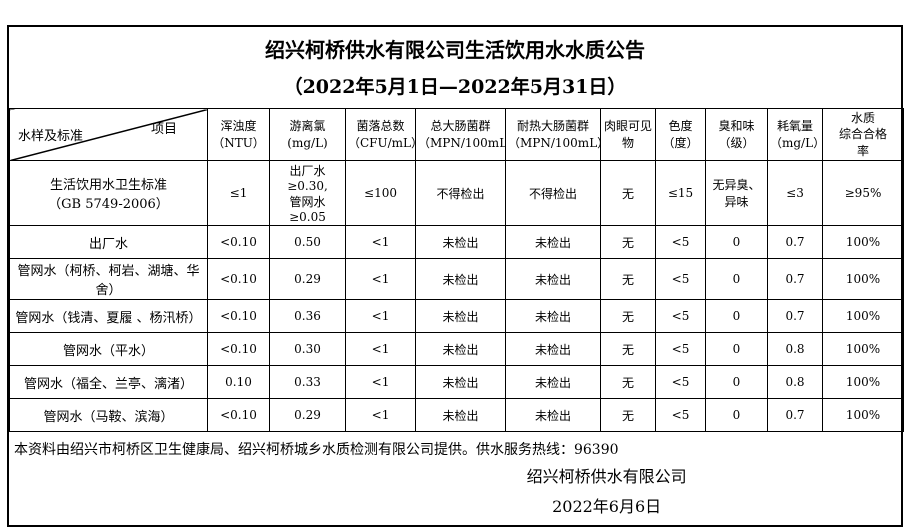 The width and height of the screenshot is (905, 527). I want to click on signature-company: 绍兴柯桥供水有限公司, so click(606, 476).